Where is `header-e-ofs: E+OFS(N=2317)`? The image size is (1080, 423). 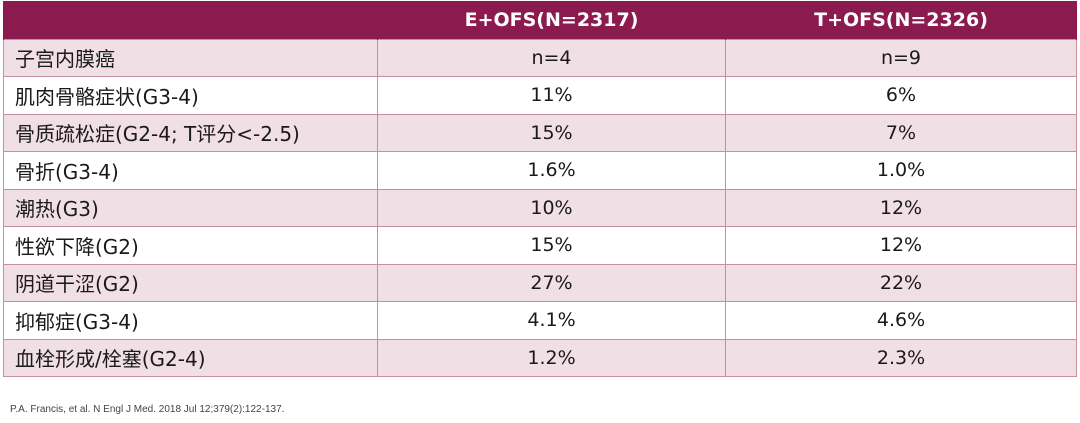 header-e-ofs: E+OFS(N=2317) is located at coordinates (551, 20).